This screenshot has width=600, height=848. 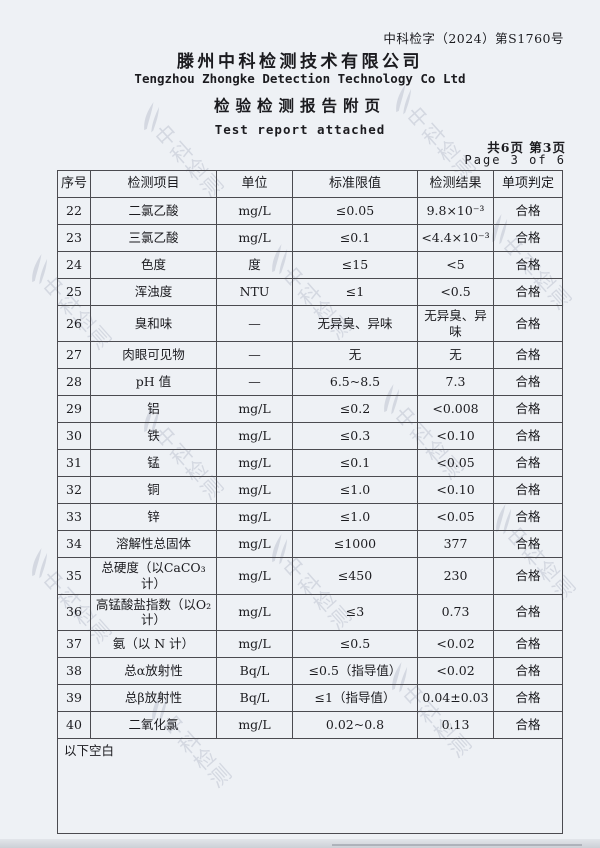 I want to click on table-row: 36 高锰酸盐指数（以O₂计） mg/L ≤3 0.73 合格, so click(x=310, y=612).